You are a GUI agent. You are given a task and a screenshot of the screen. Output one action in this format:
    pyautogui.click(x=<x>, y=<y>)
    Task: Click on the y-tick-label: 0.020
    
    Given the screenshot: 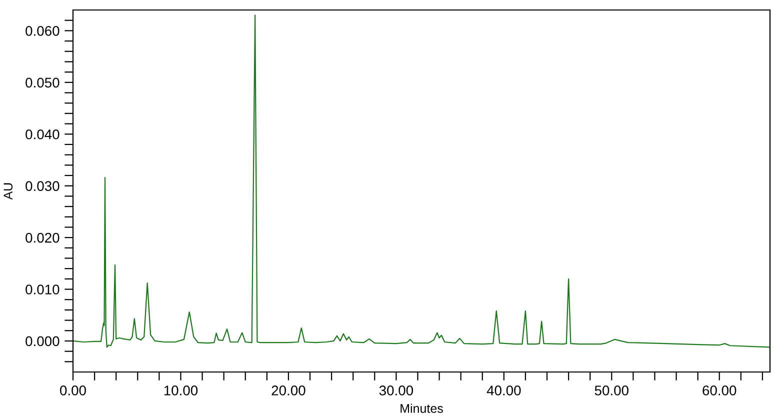 What is the action you would take?
    pyautogui.click(x=43, y=237)
    